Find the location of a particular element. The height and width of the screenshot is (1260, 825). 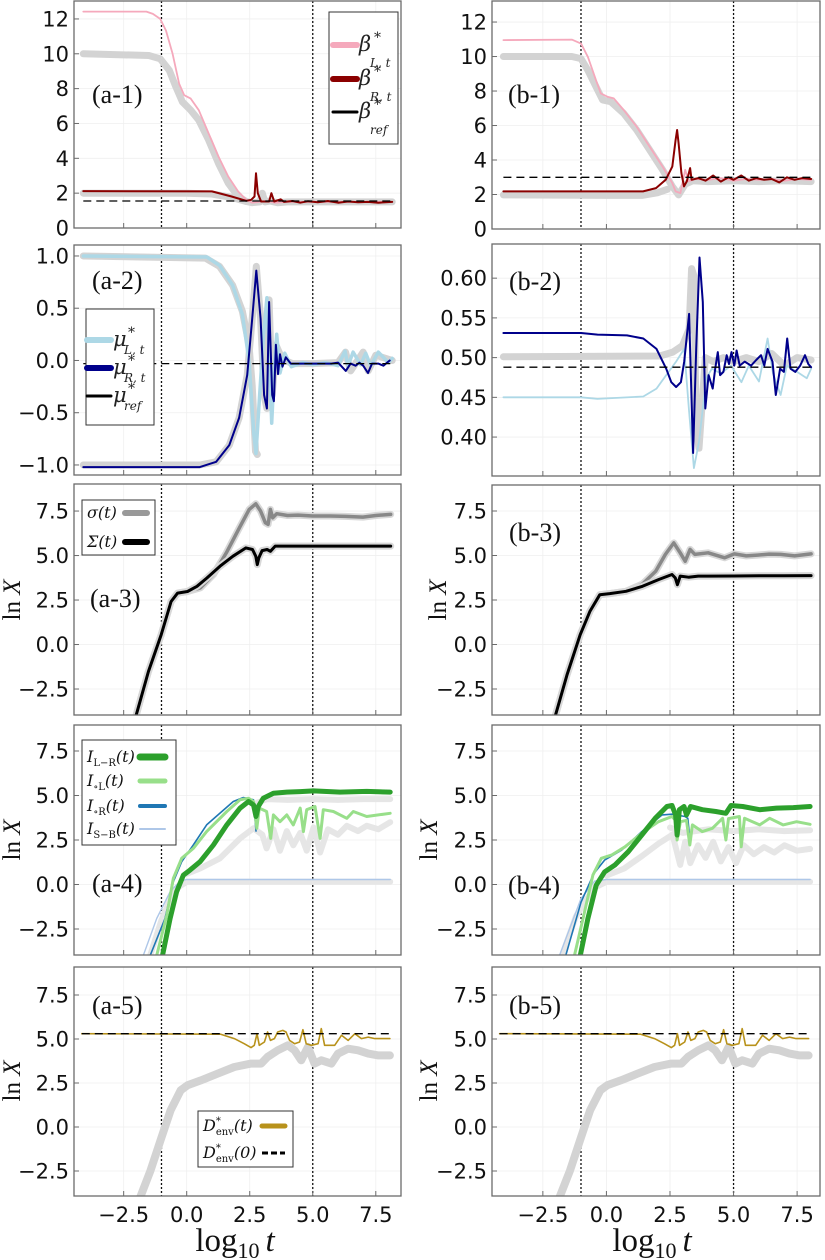

y-tick-label: 1.0 is located at coordinates (52, 256).